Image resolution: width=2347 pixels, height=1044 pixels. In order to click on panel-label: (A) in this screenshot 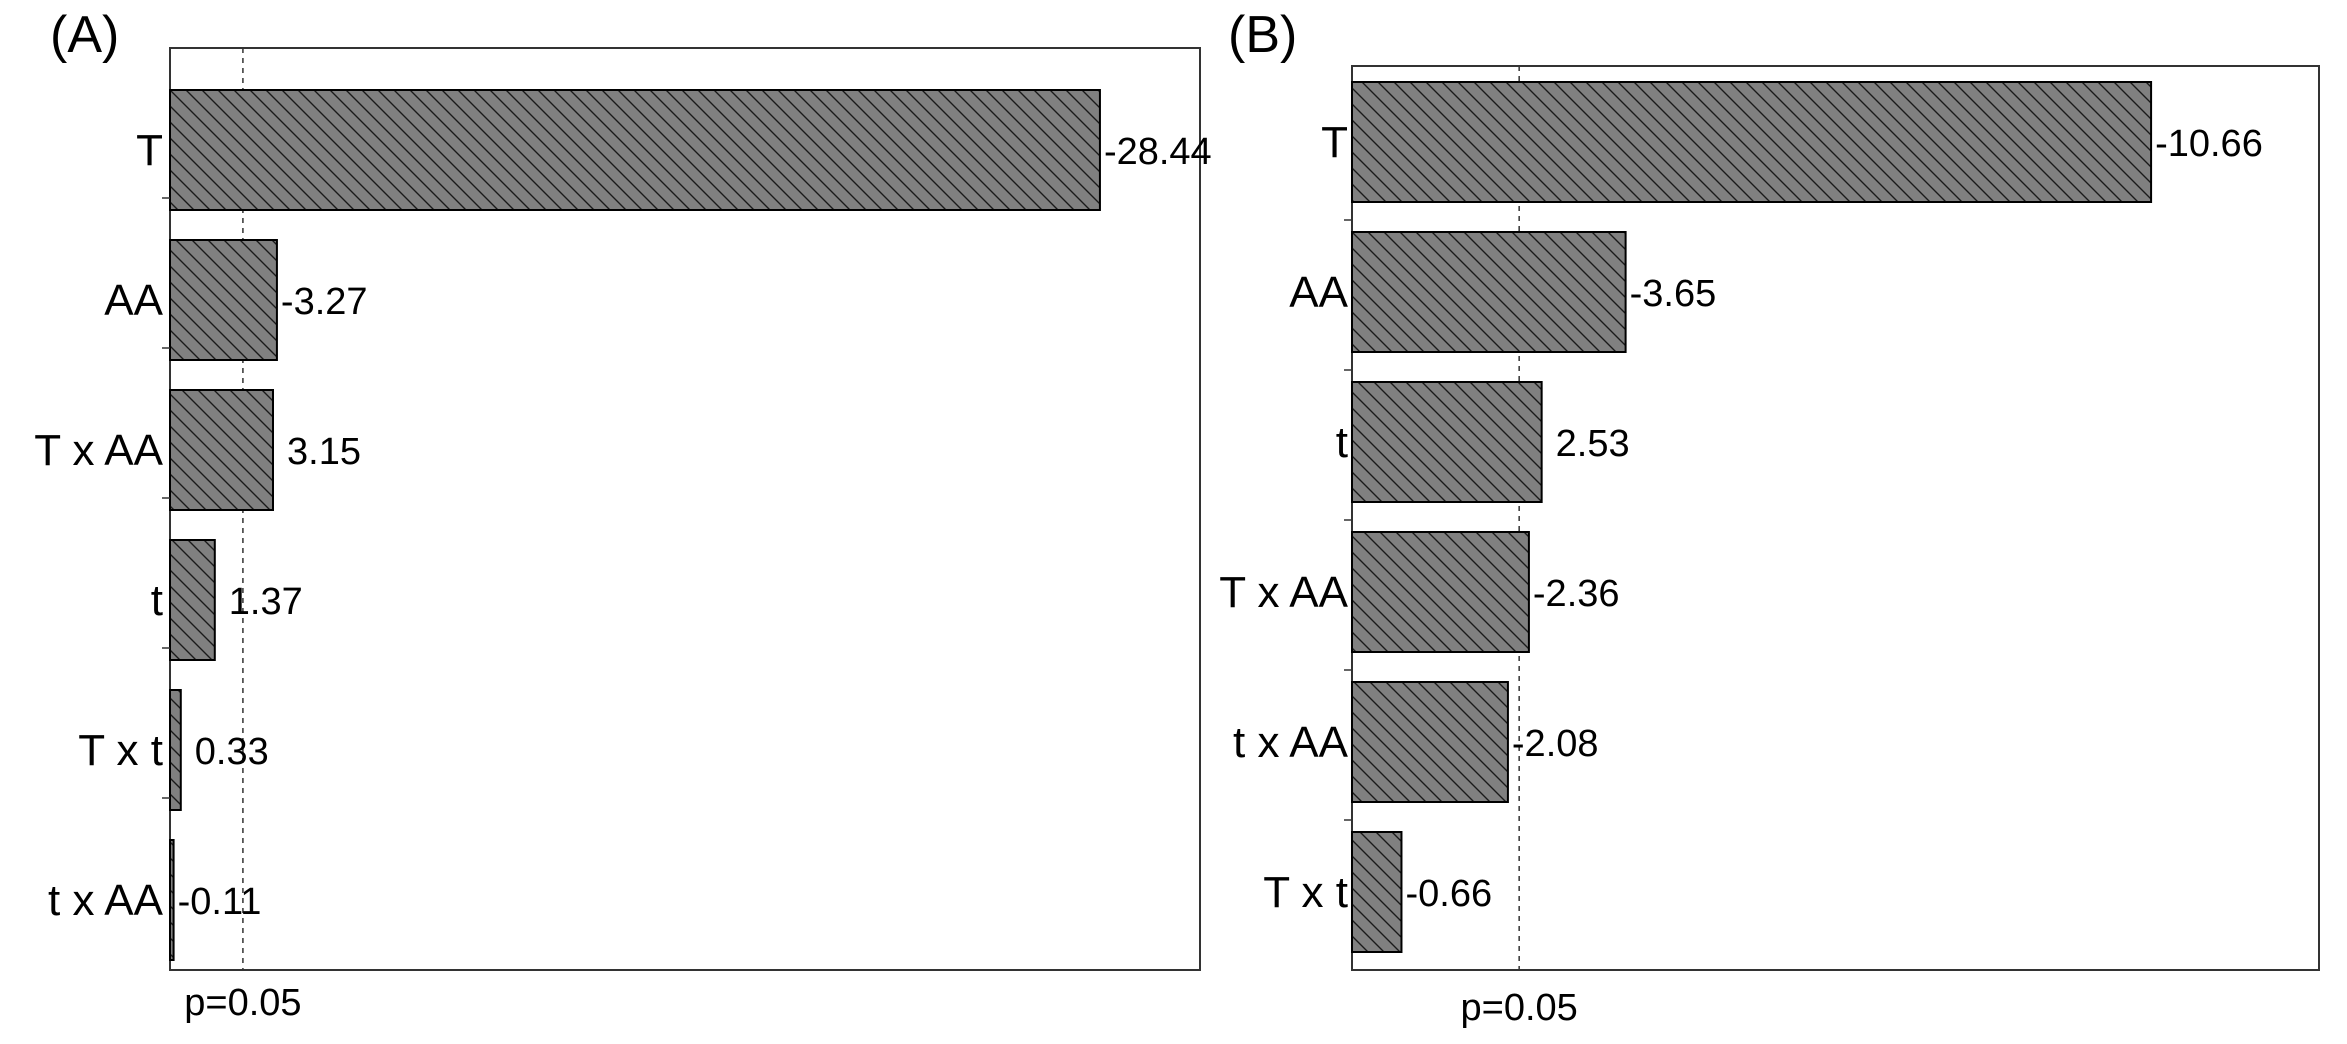, I will do `click(84, 35)`.